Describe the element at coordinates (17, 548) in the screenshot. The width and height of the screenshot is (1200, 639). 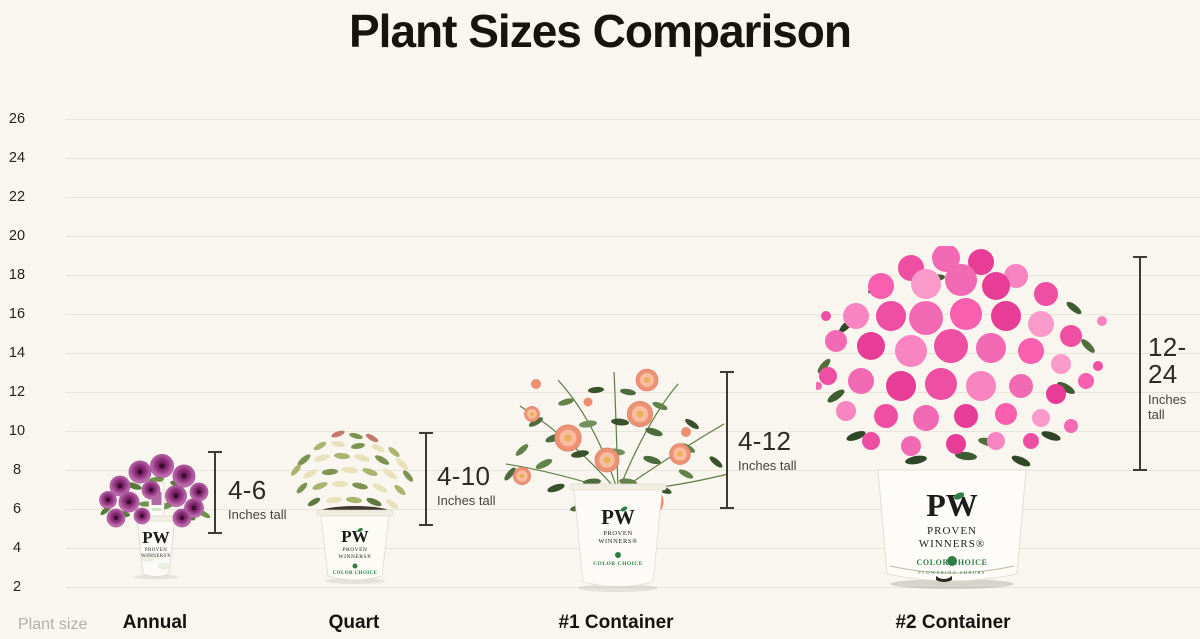
I see `y-tick-label: 4` at that location.